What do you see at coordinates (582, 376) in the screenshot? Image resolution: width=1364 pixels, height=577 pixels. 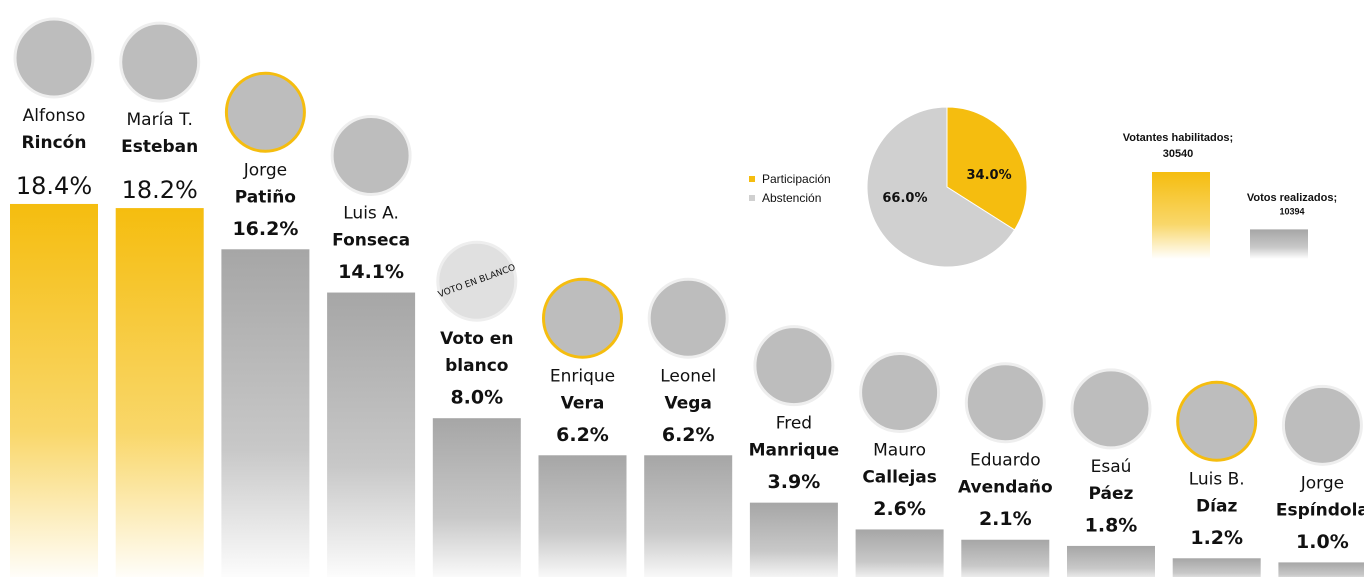 I see `candidate-first-name: Enrique` at bounding box center [582, 376].